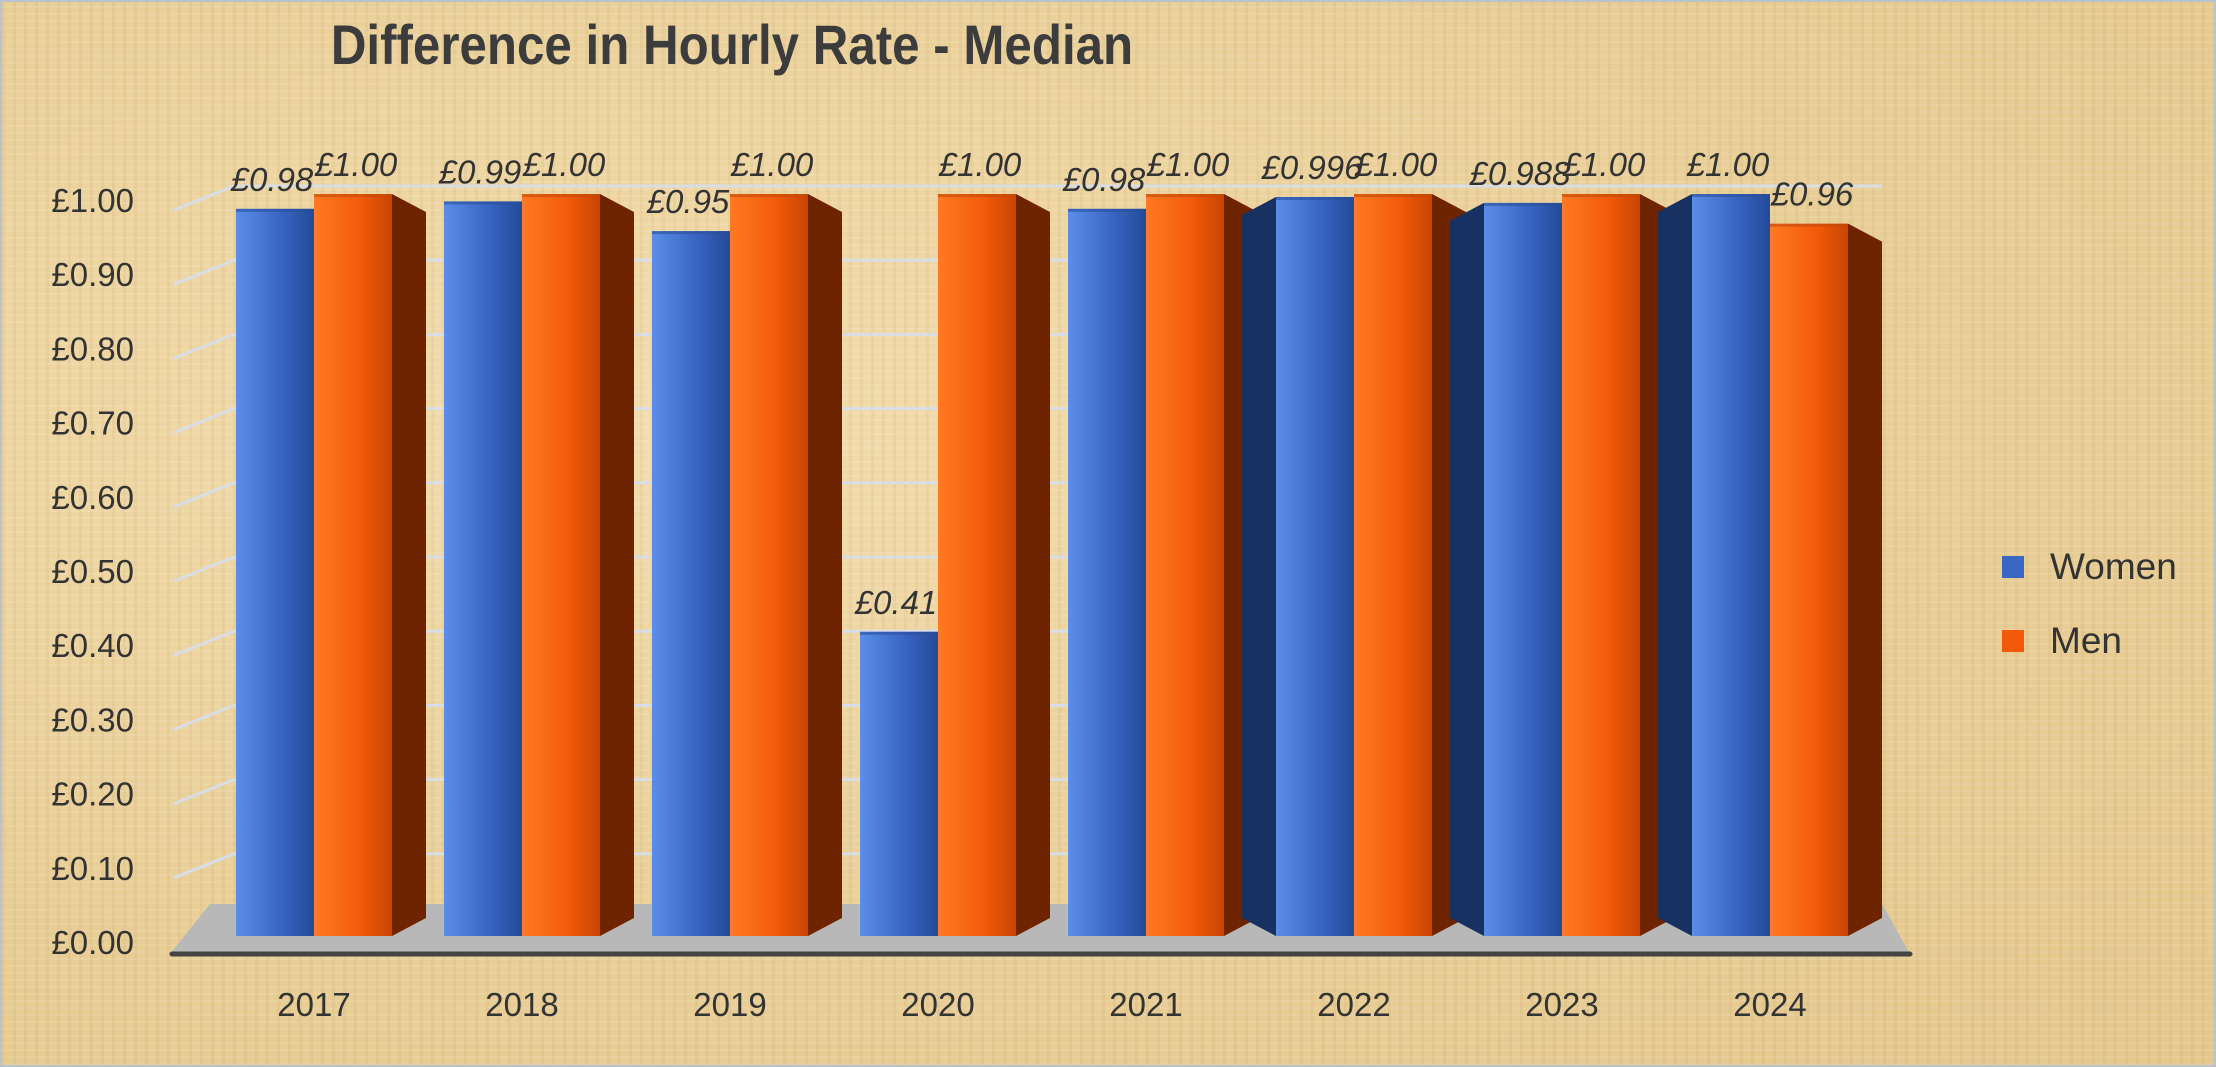  I want to click on bar-side-women-2022, so click(1259, 566).